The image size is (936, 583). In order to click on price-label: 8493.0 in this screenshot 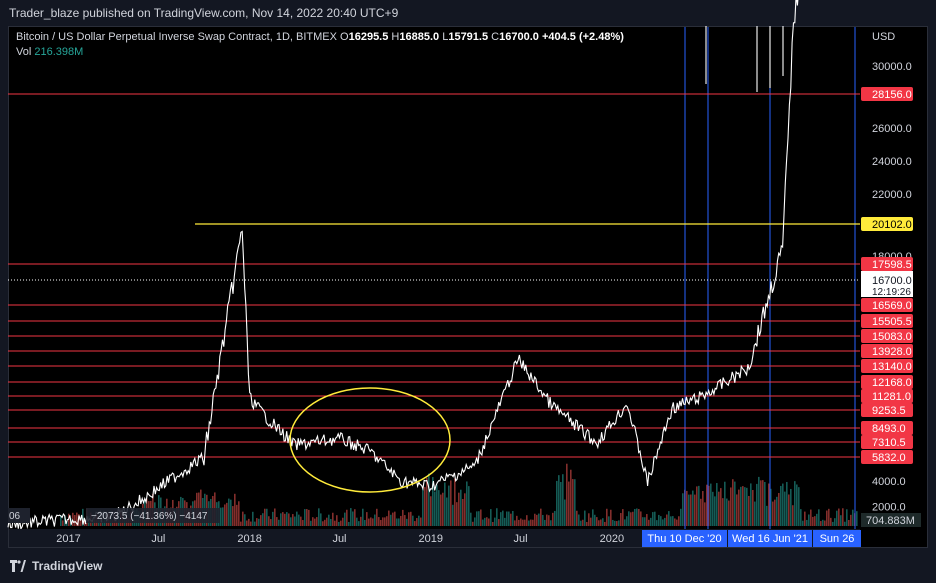, I will do `click(889, 429)`.